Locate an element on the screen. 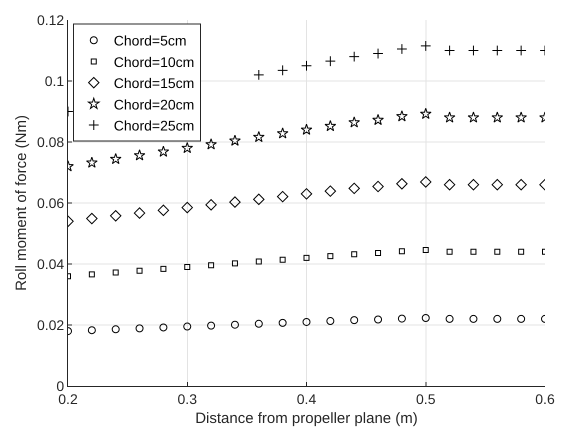 The image size is (567, 436). x-axis-title: Distance from propeller plane (m) is located at coordinates (306, 418).